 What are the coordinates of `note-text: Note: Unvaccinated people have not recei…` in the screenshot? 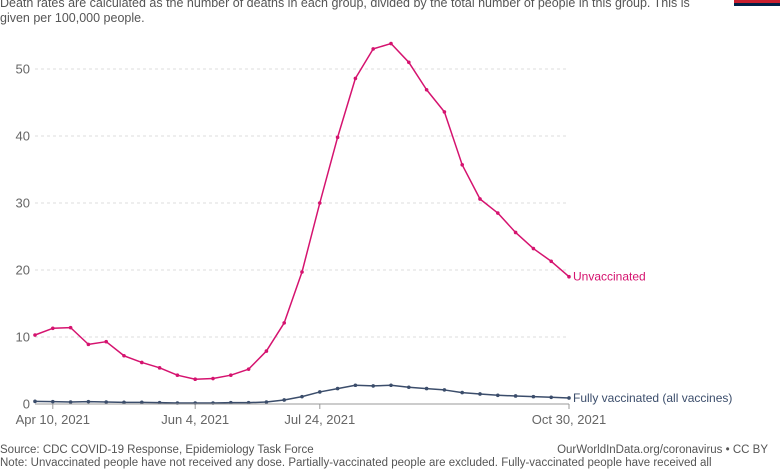 It's located at (356, 463).